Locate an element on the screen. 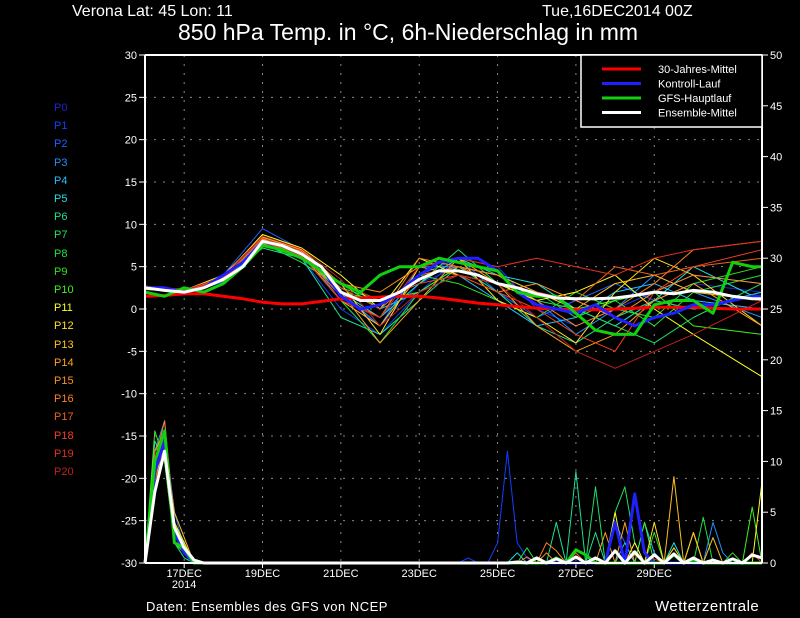 The width and height of the screenshot is (800, 618). y-left-tick-label: 20 is located at coordinates (131, 141).